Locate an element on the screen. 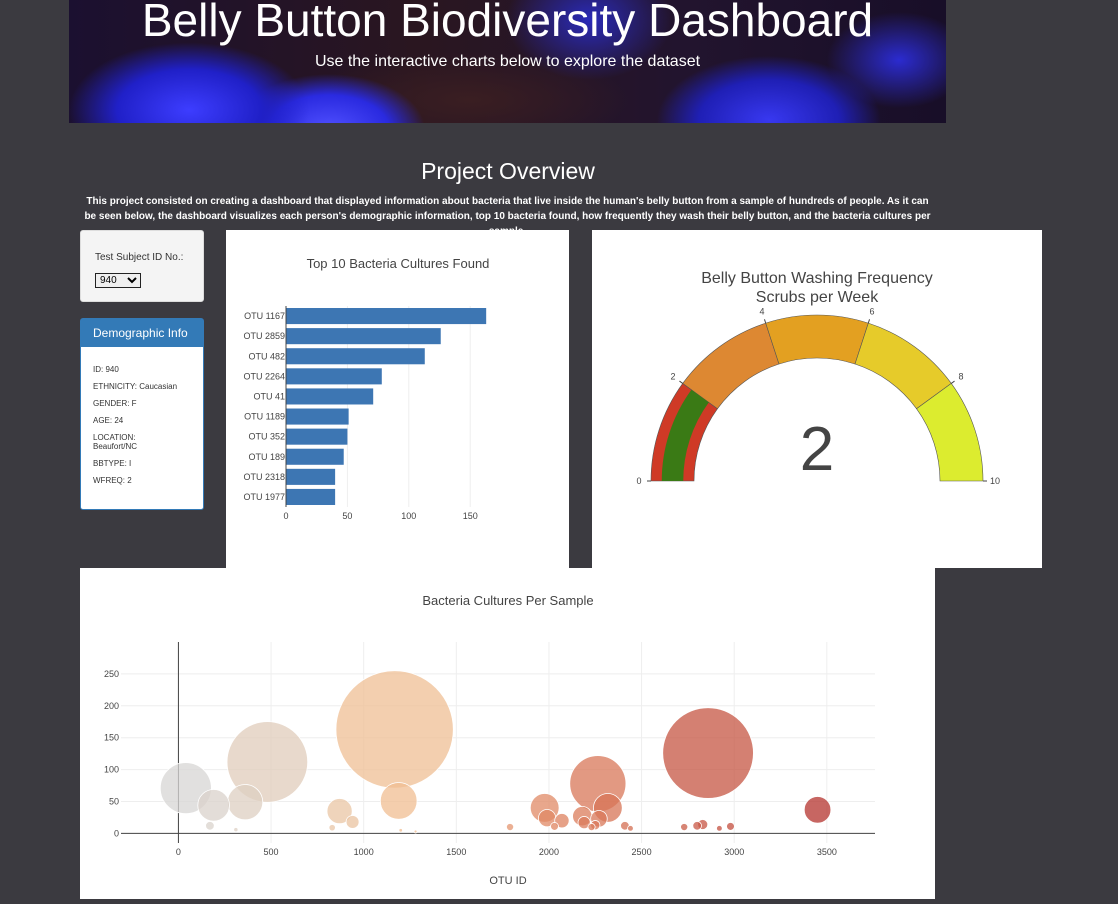 This screenshot has width=1118, height=904. bar-category-label: OTU 482 is located at coordinates (266, 356).